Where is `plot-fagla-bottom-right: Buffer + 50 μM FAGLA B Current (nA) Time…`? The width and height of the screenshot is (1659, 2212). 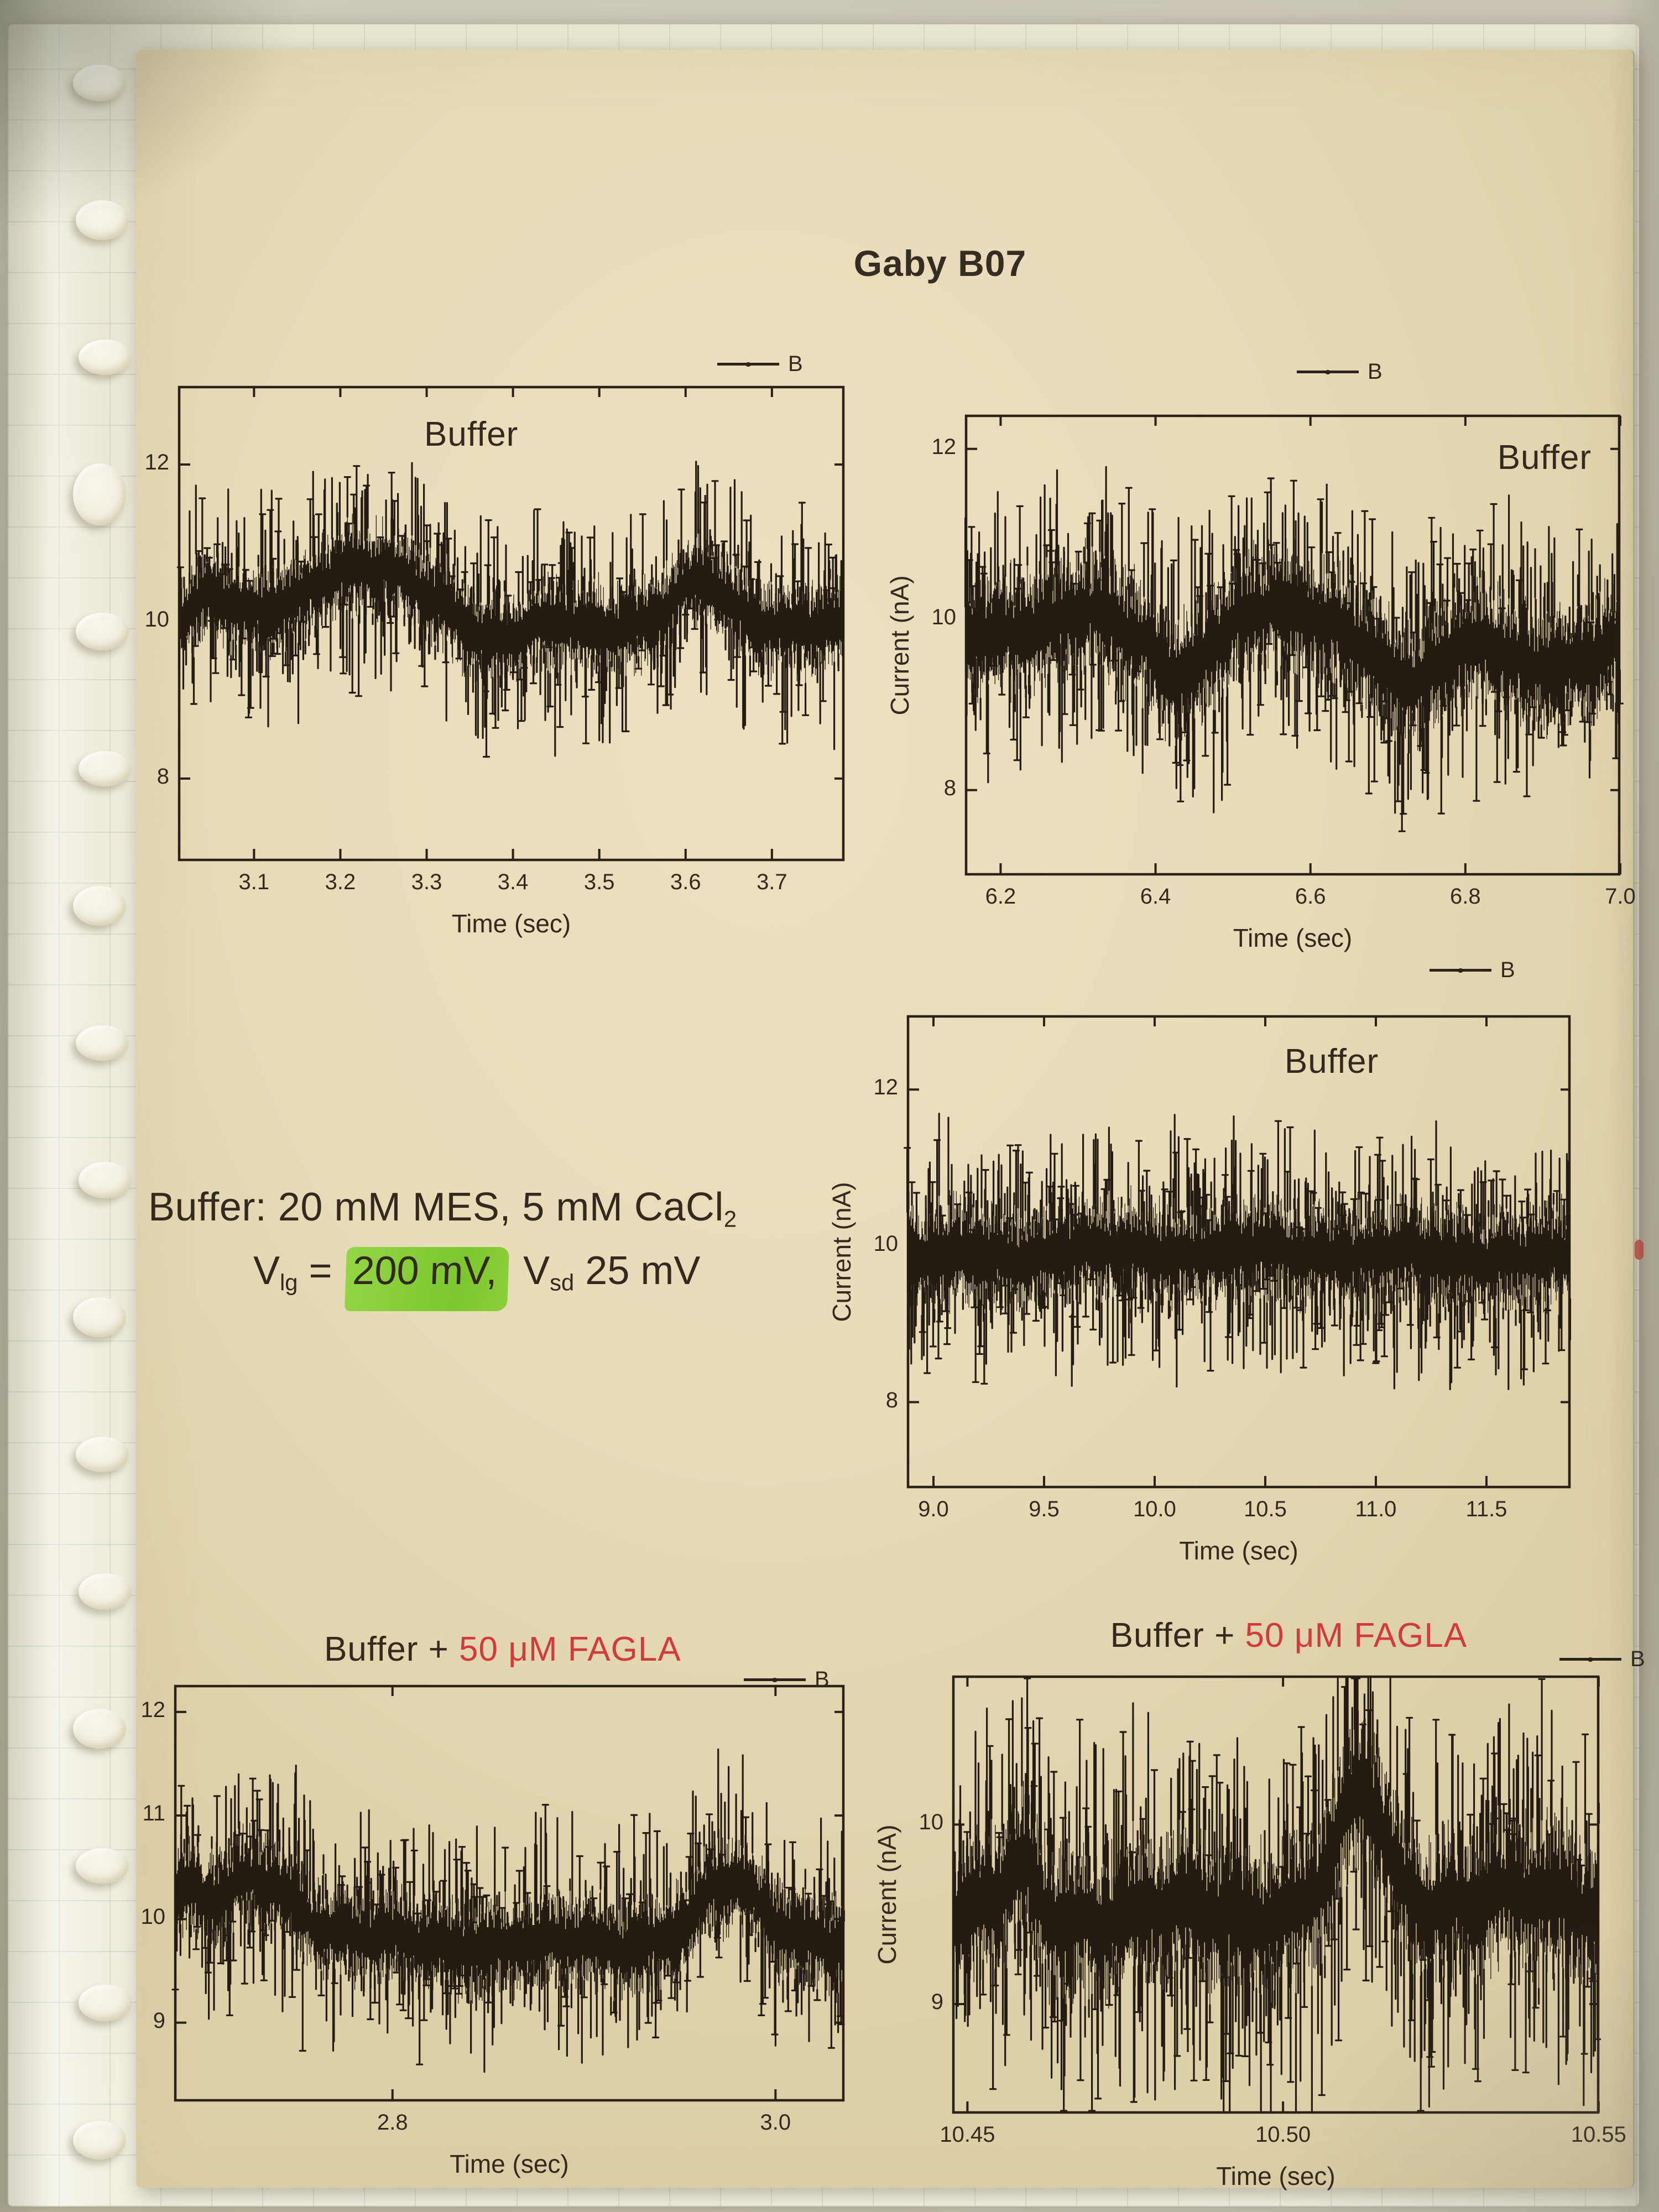 plot-fagla-bottom-right: Buffer + 50 μM FAGLA B Current (nA) Time… is located at coordinates (1259, 1903).